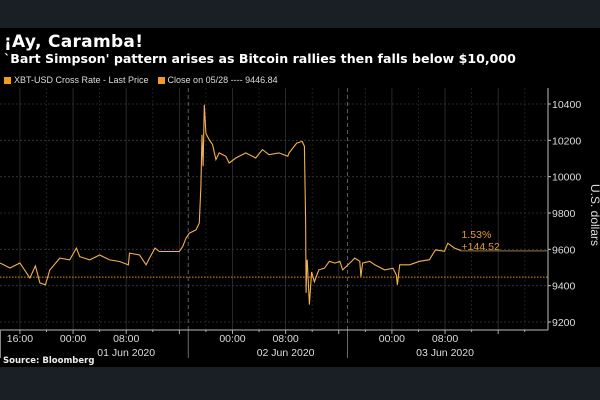 The height and width of the screenshot is (400, 600). I want to click on legend-close-label: Close on 05/28 ---- 9446.84, so click(222, 80).